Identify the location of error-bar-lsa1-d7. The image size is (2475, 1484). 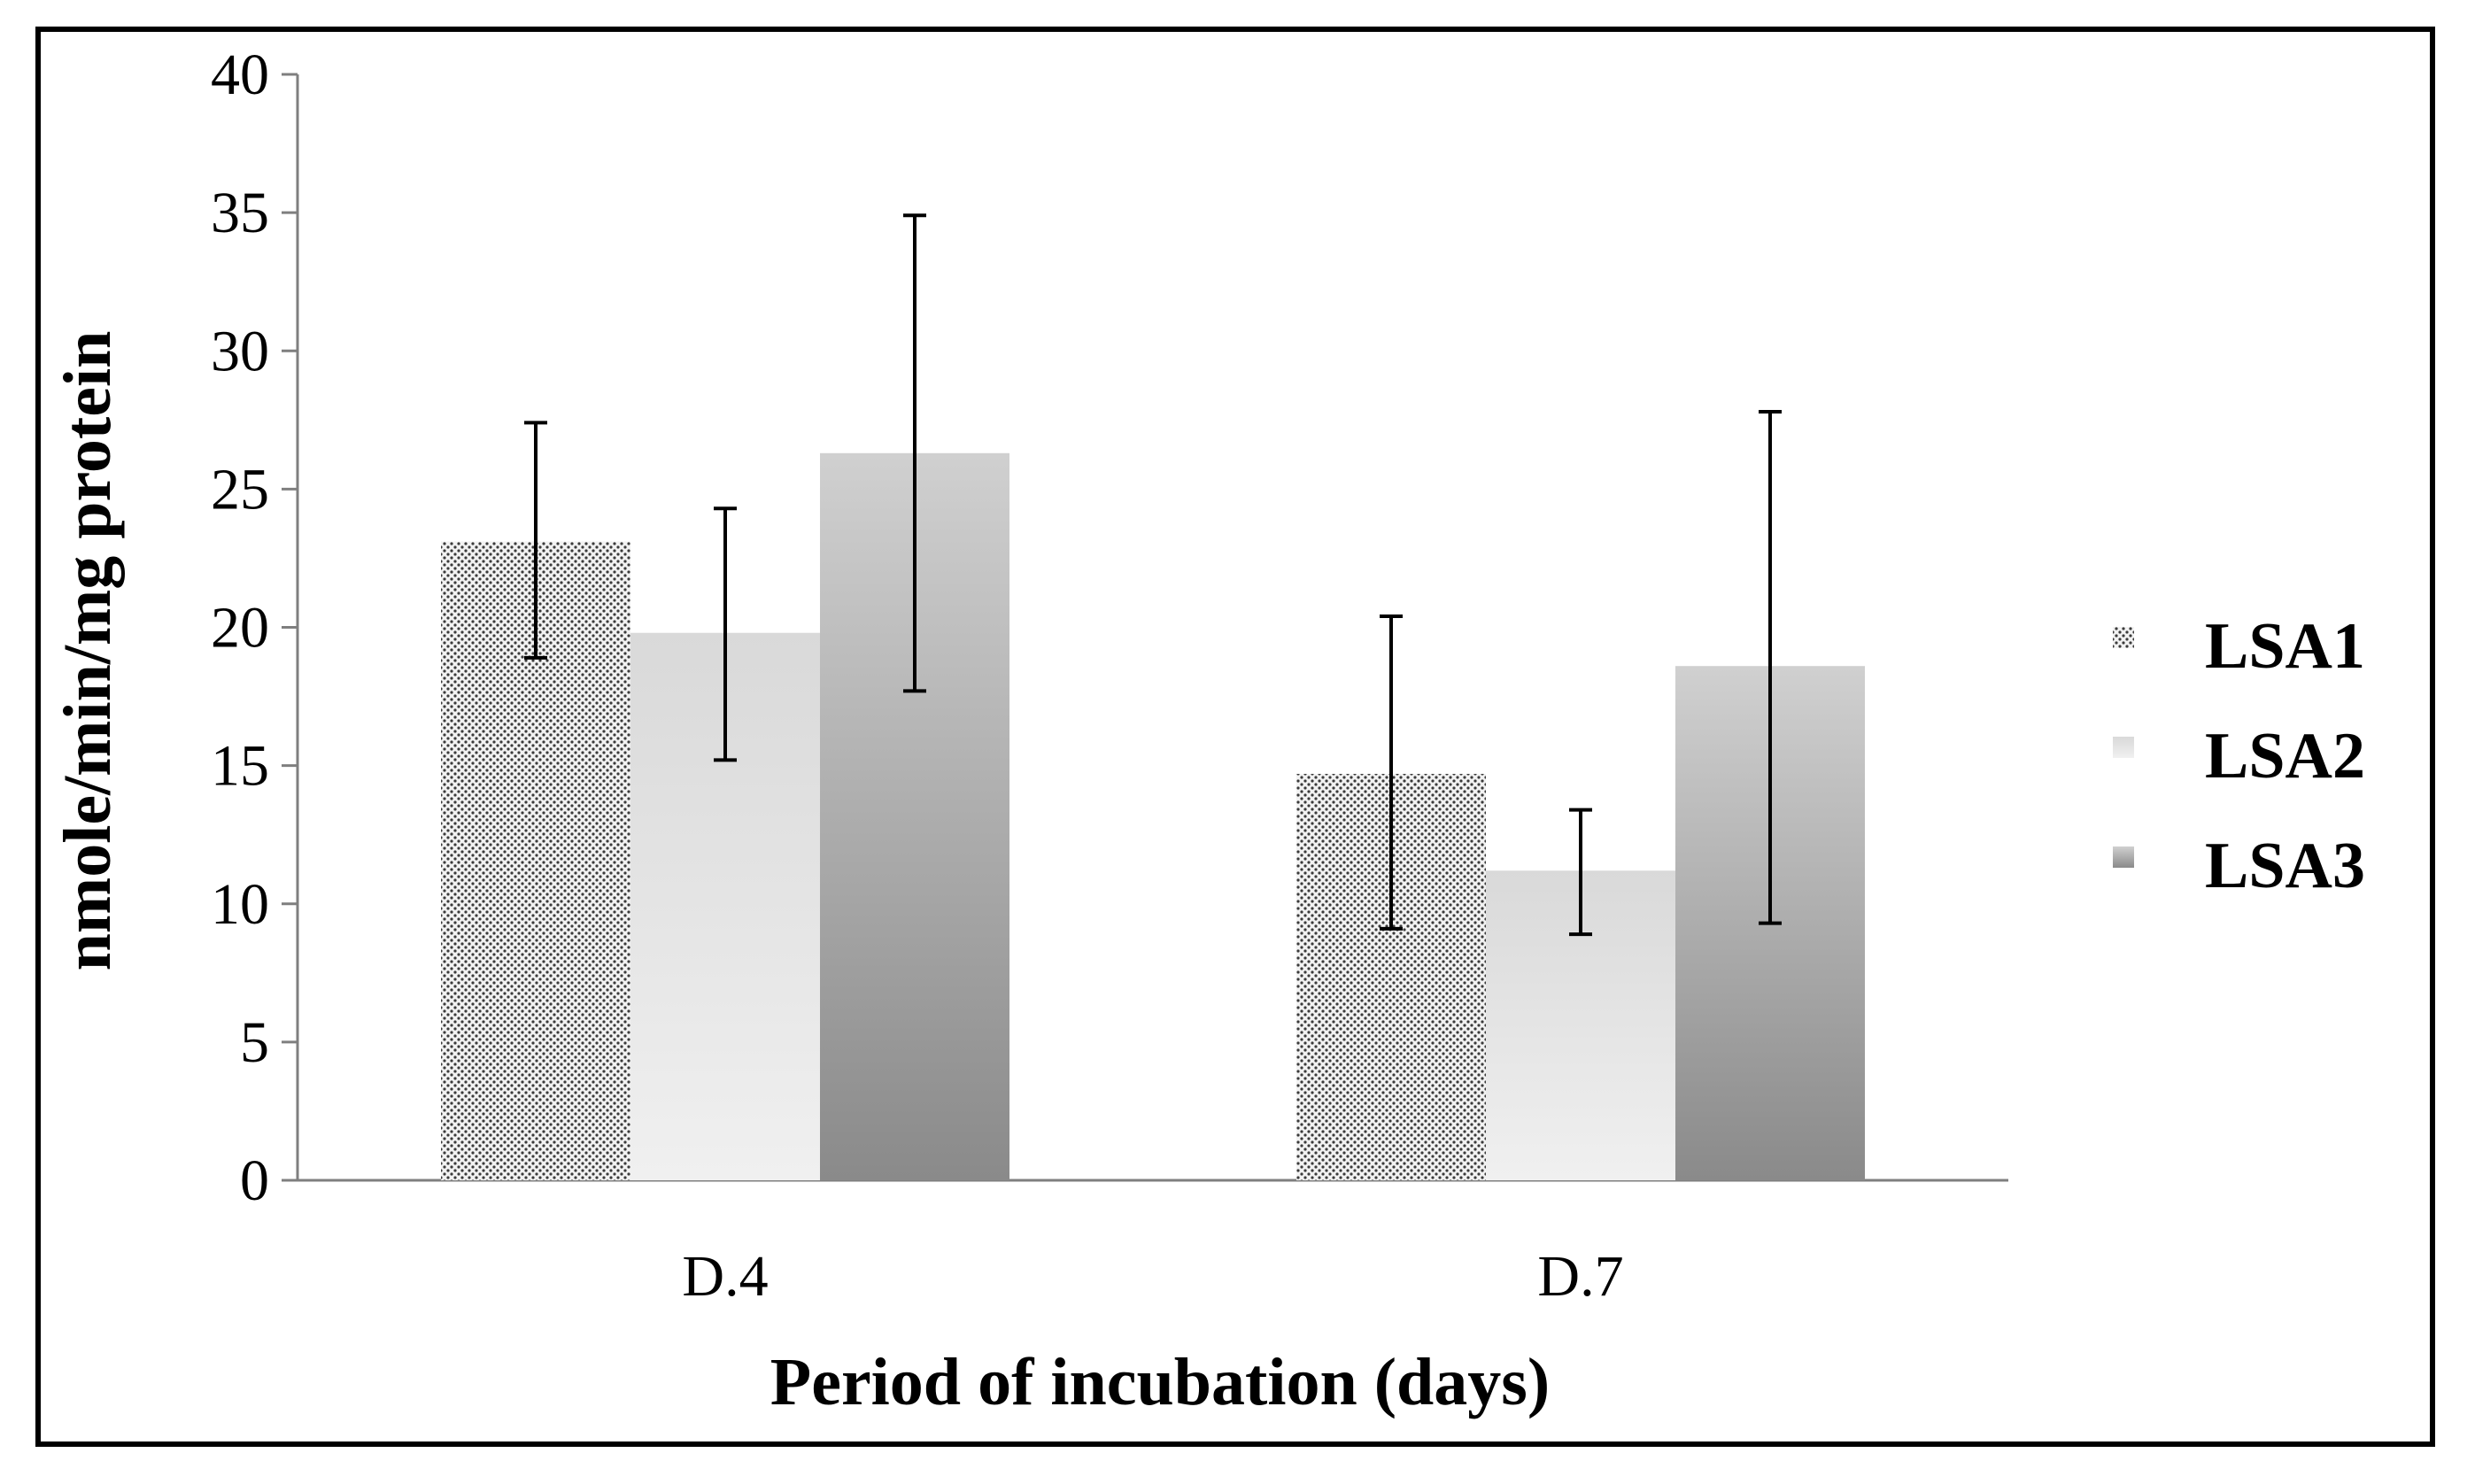
(1391, 772).